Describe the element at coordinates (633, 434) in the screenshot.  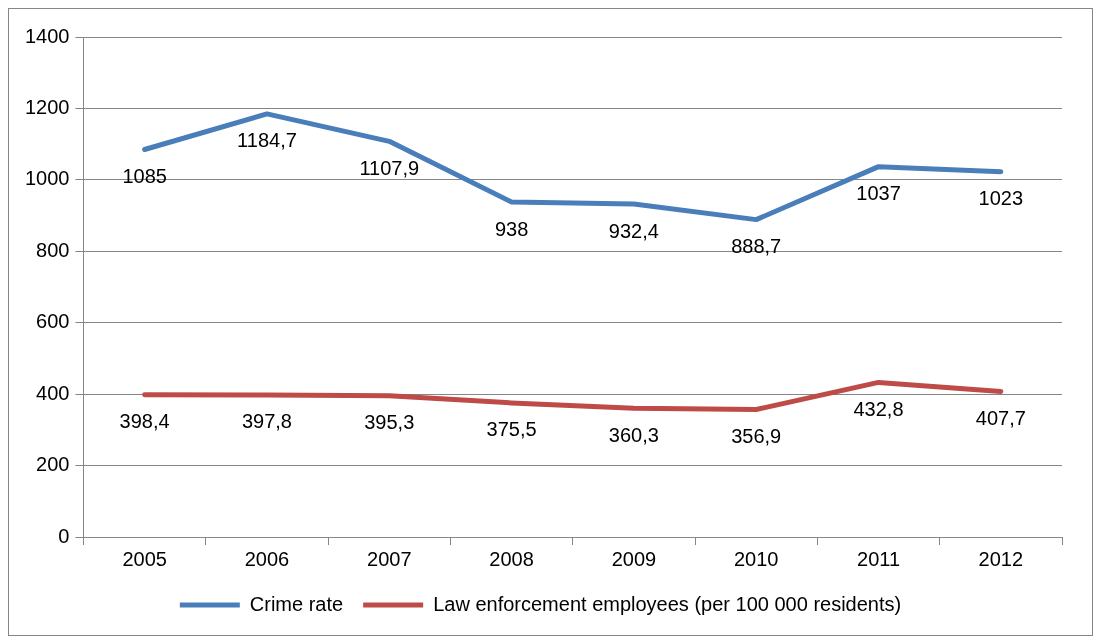
I see `data-label: 360,3` at that location.